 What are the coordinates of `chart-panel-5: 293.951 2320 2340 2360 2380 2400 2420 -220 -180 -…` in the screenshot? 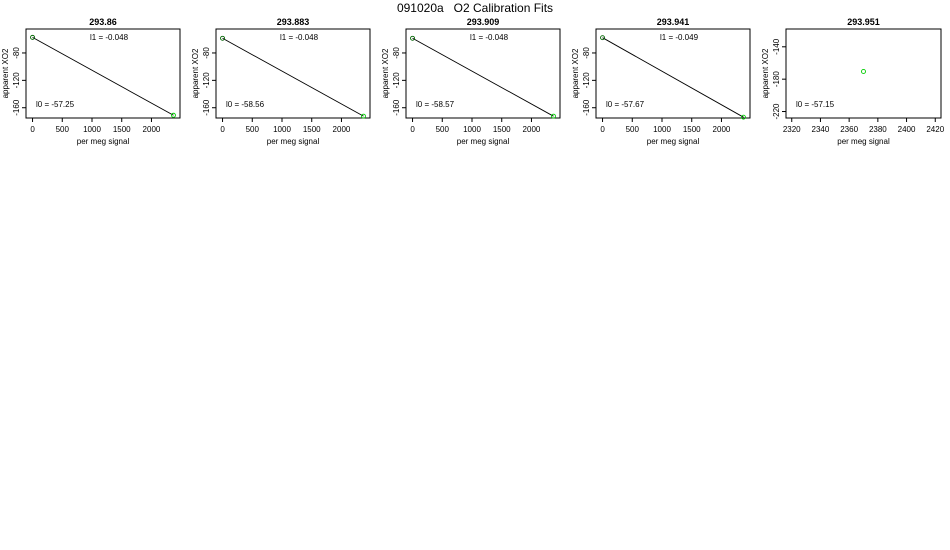 It's located at (853, 81).